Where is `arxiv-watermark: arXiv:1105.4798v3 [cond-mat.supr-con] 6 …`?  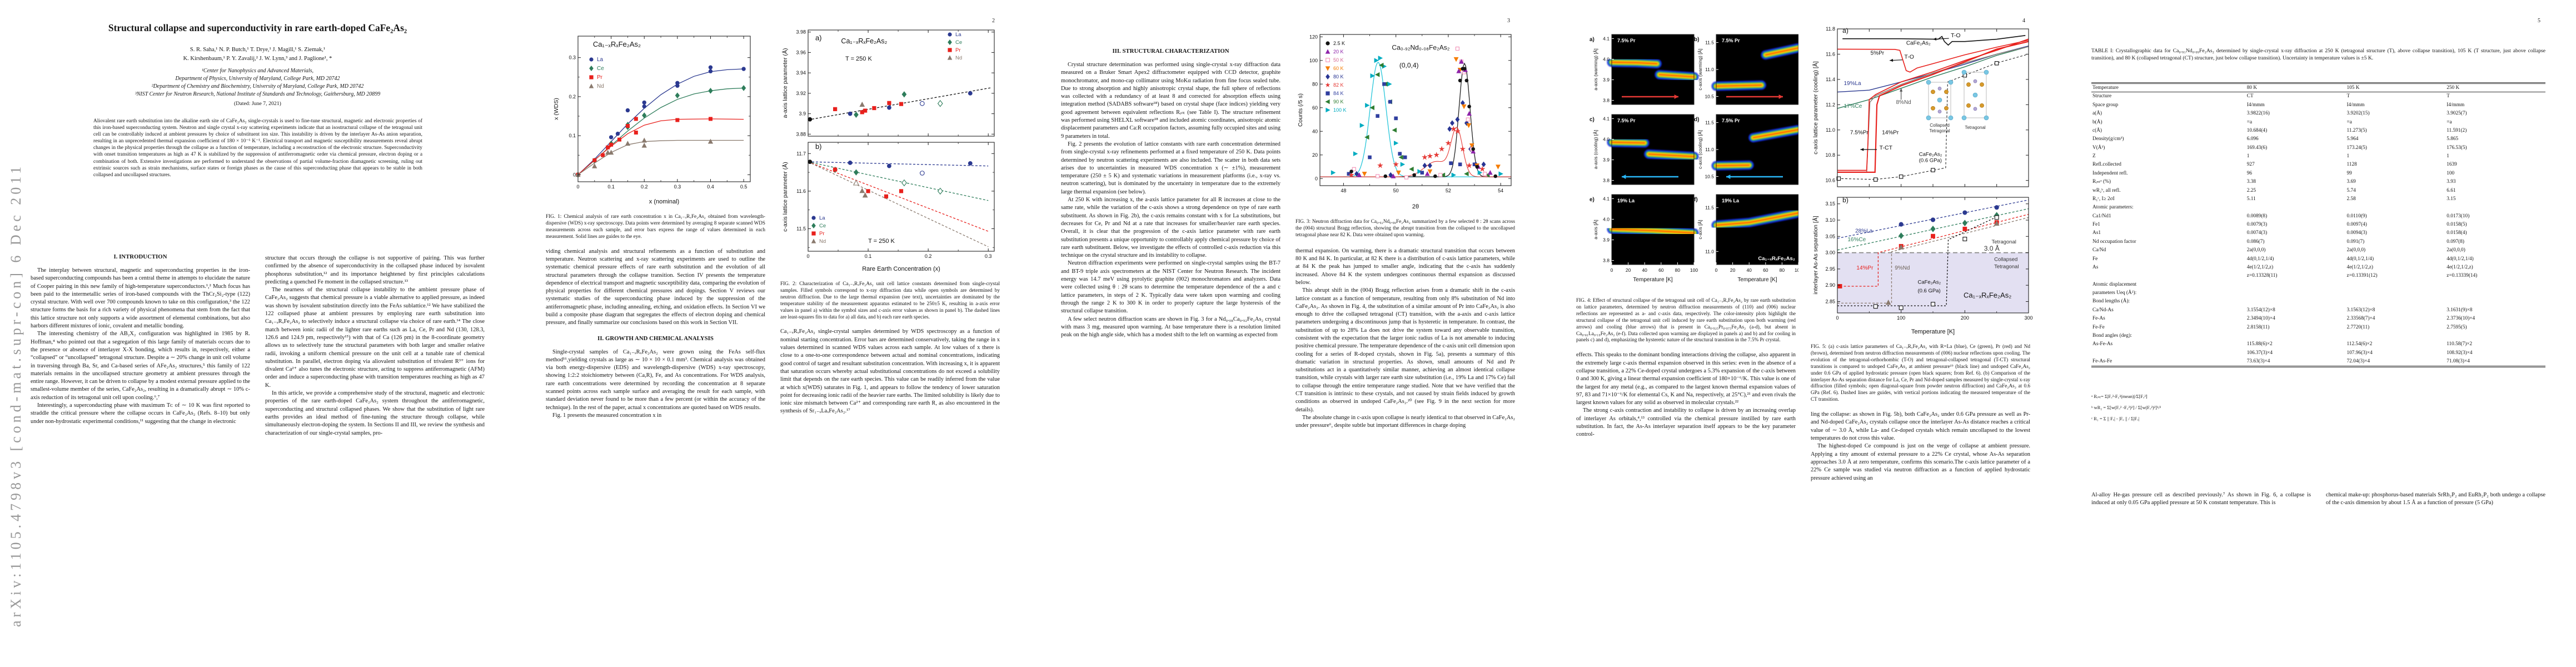 arxiv-watermark: arXiv:1105.4798v3 [cond-mat.supr-con] 6 … is located at coordinates (16, 395).